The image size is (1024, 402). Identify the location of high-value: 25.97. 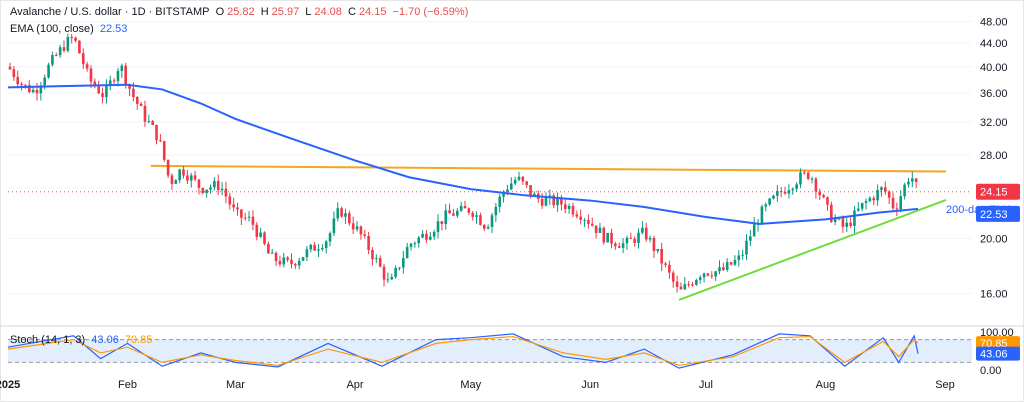
(285, 12).